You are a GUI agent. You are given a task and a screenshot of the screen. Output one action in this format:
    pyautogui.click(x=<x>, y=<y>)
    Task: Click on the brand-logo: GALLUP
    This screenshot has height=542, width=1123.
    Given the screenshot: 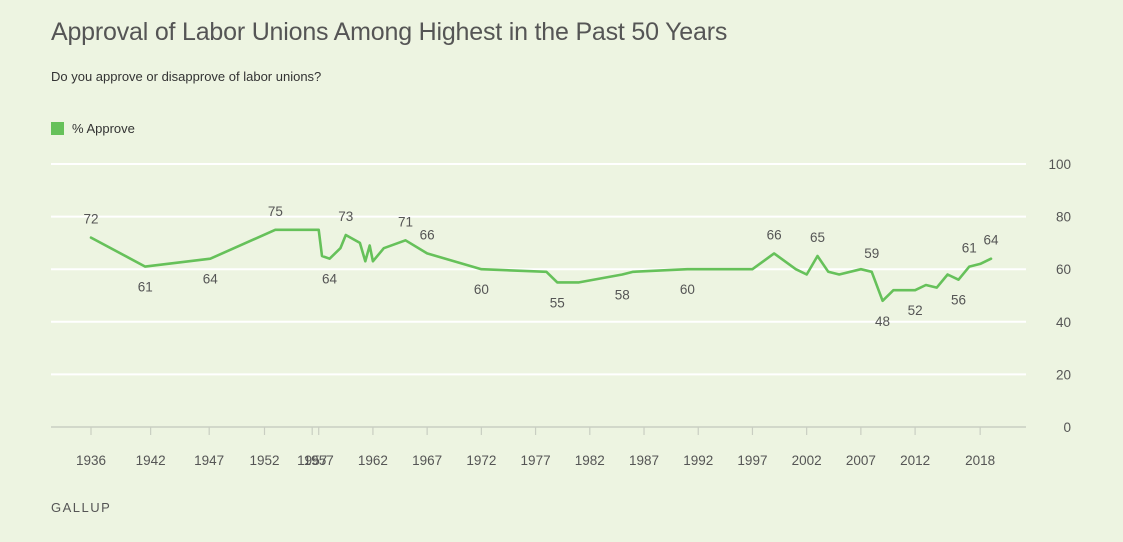 What is the action you would take?
    pyautogui.click(x=81, y=507)
    